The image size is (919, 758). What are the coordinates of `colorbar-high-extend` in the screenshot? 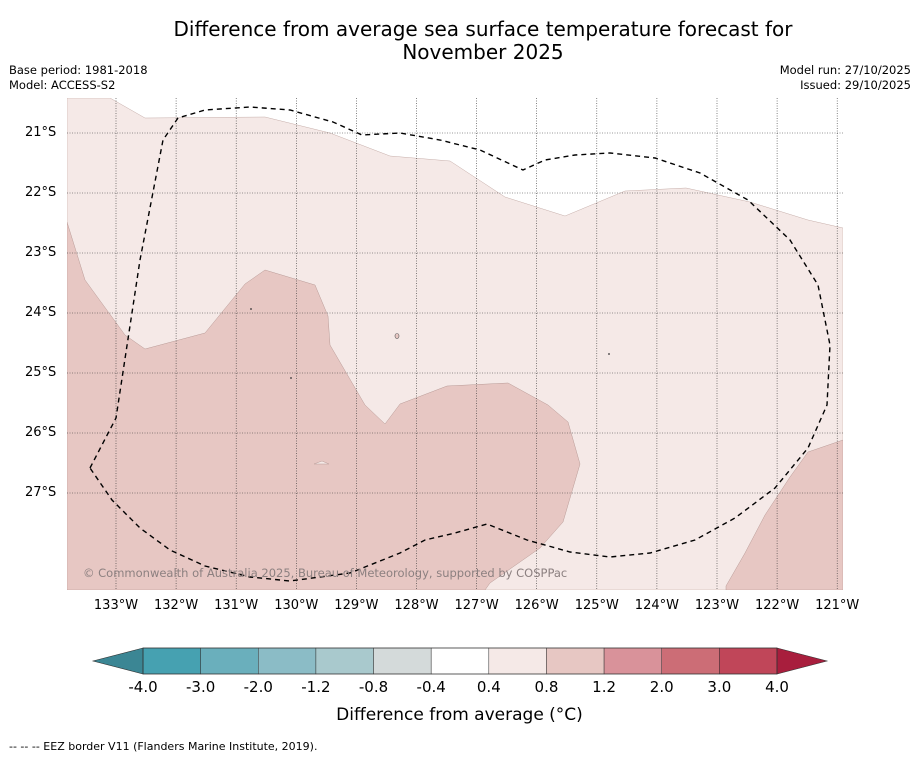 It's located at (802, 661).